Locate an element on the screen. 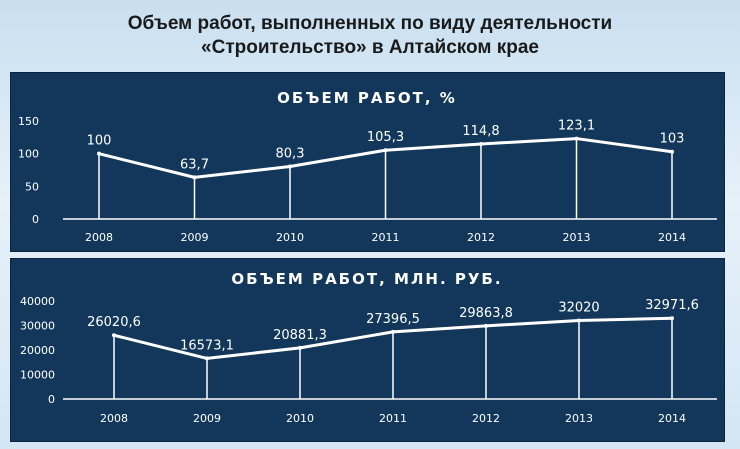 This screenshot has height=449, width=740. pct-data-label-2008: 100 is located at coordinates (99, 141).